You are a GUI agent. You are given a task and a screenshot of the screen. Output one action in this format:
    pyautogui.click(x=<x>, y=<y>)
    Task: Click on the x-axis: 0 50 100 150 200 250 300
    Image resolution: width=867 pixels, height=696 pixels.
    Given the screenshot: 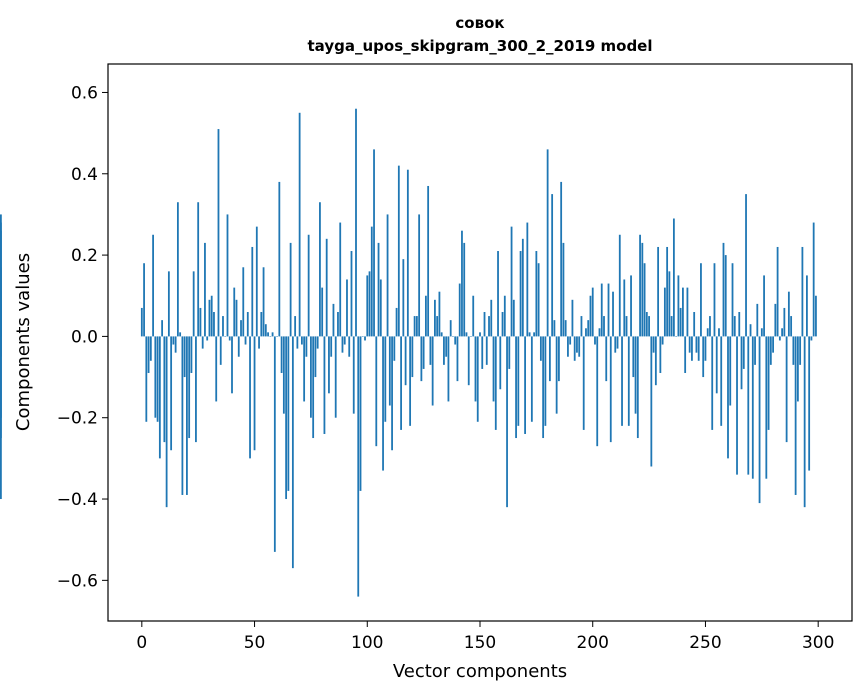 What is the action you would take?
    pyautogui.click(x=485, y=637)
    